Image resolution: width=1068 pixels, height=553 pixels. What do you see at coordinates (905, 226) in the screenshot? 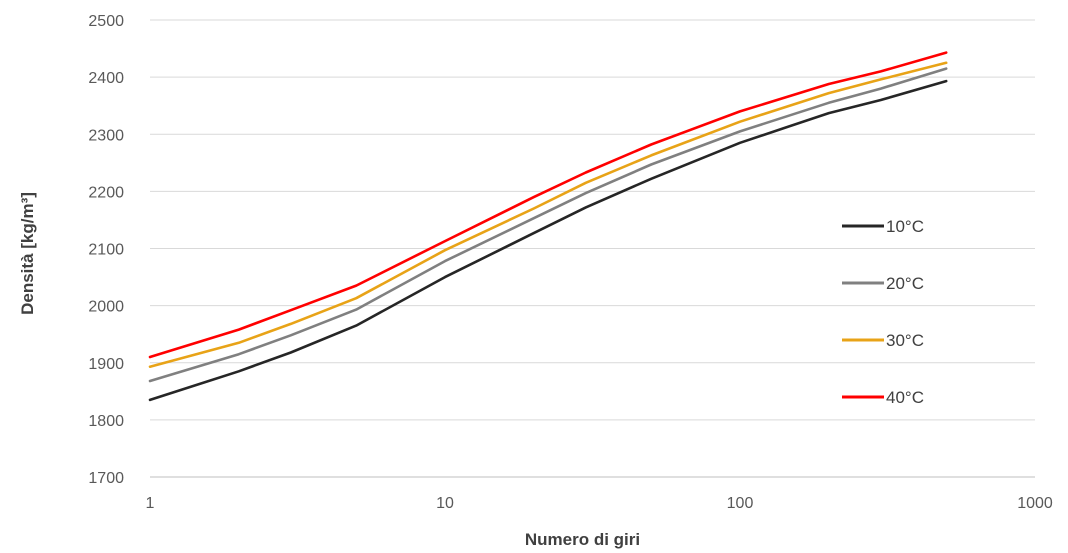
I see `legend-label: 10°C` at bounding box center [905, 226].